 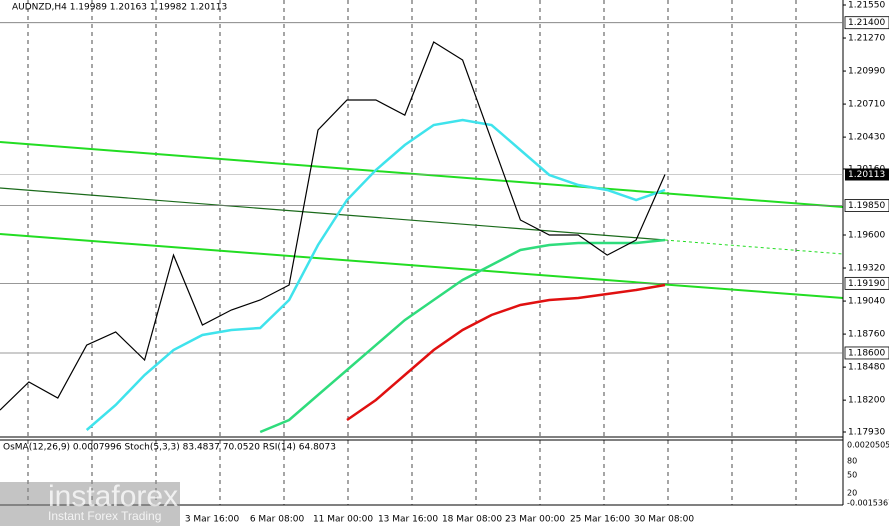 I want to click on watermark-sub: Instant Forex Trading, so click(x=104, y=516).